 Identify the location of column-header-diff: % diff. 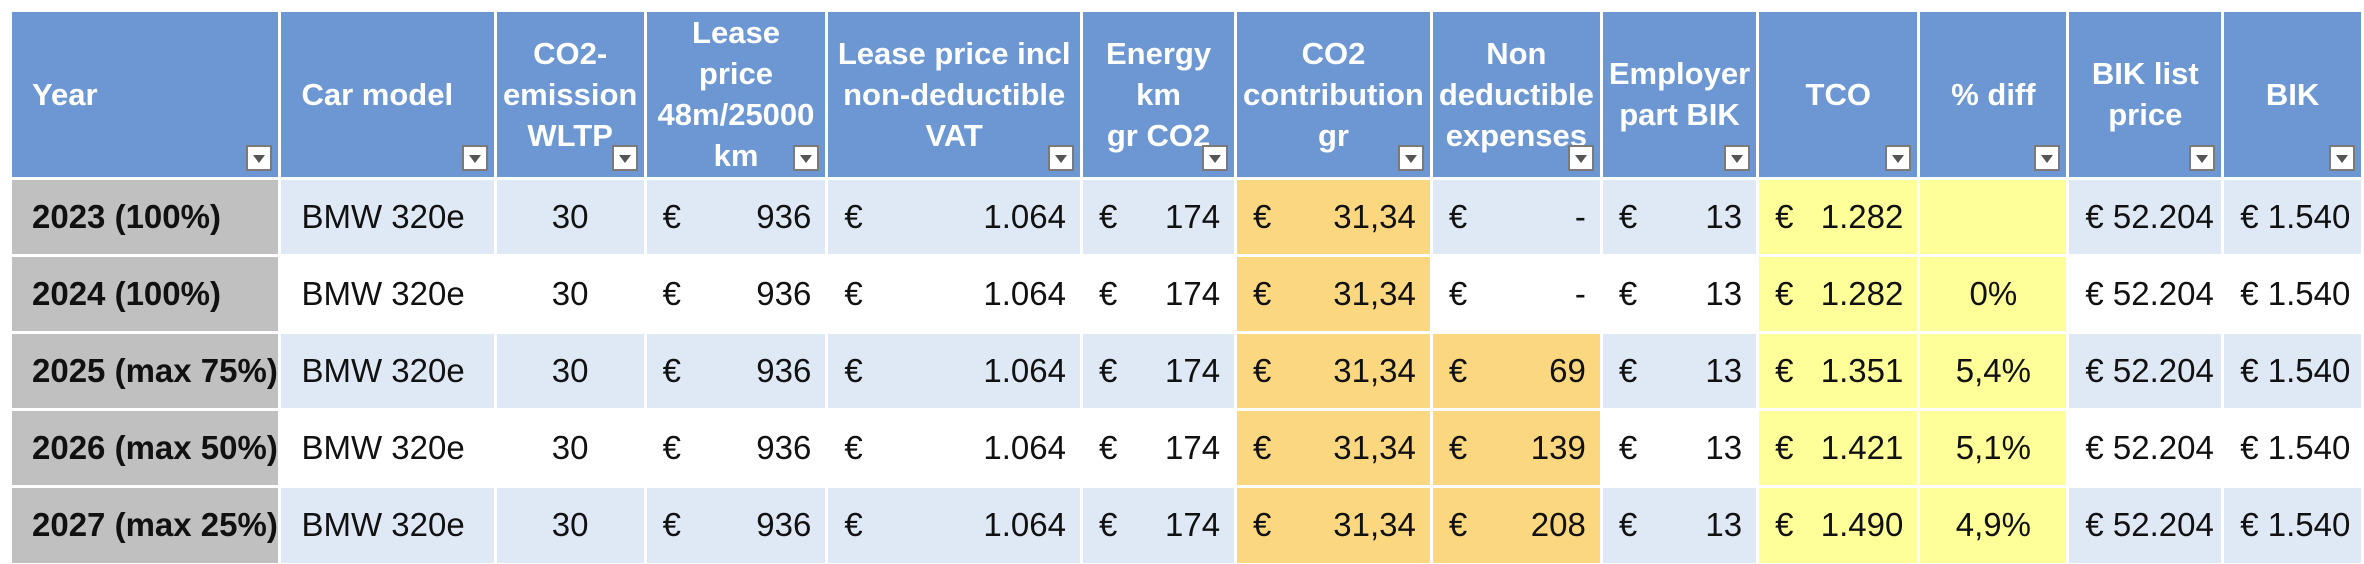
(1994, 95).